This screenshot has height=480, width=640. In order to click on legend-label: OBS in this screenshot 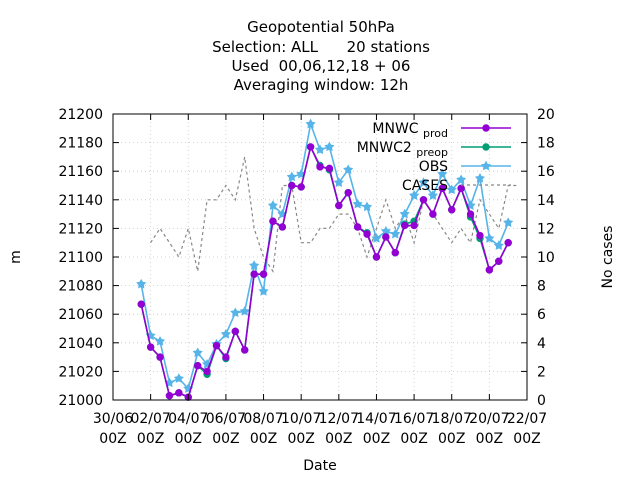, I will do `click(433, 167)`.